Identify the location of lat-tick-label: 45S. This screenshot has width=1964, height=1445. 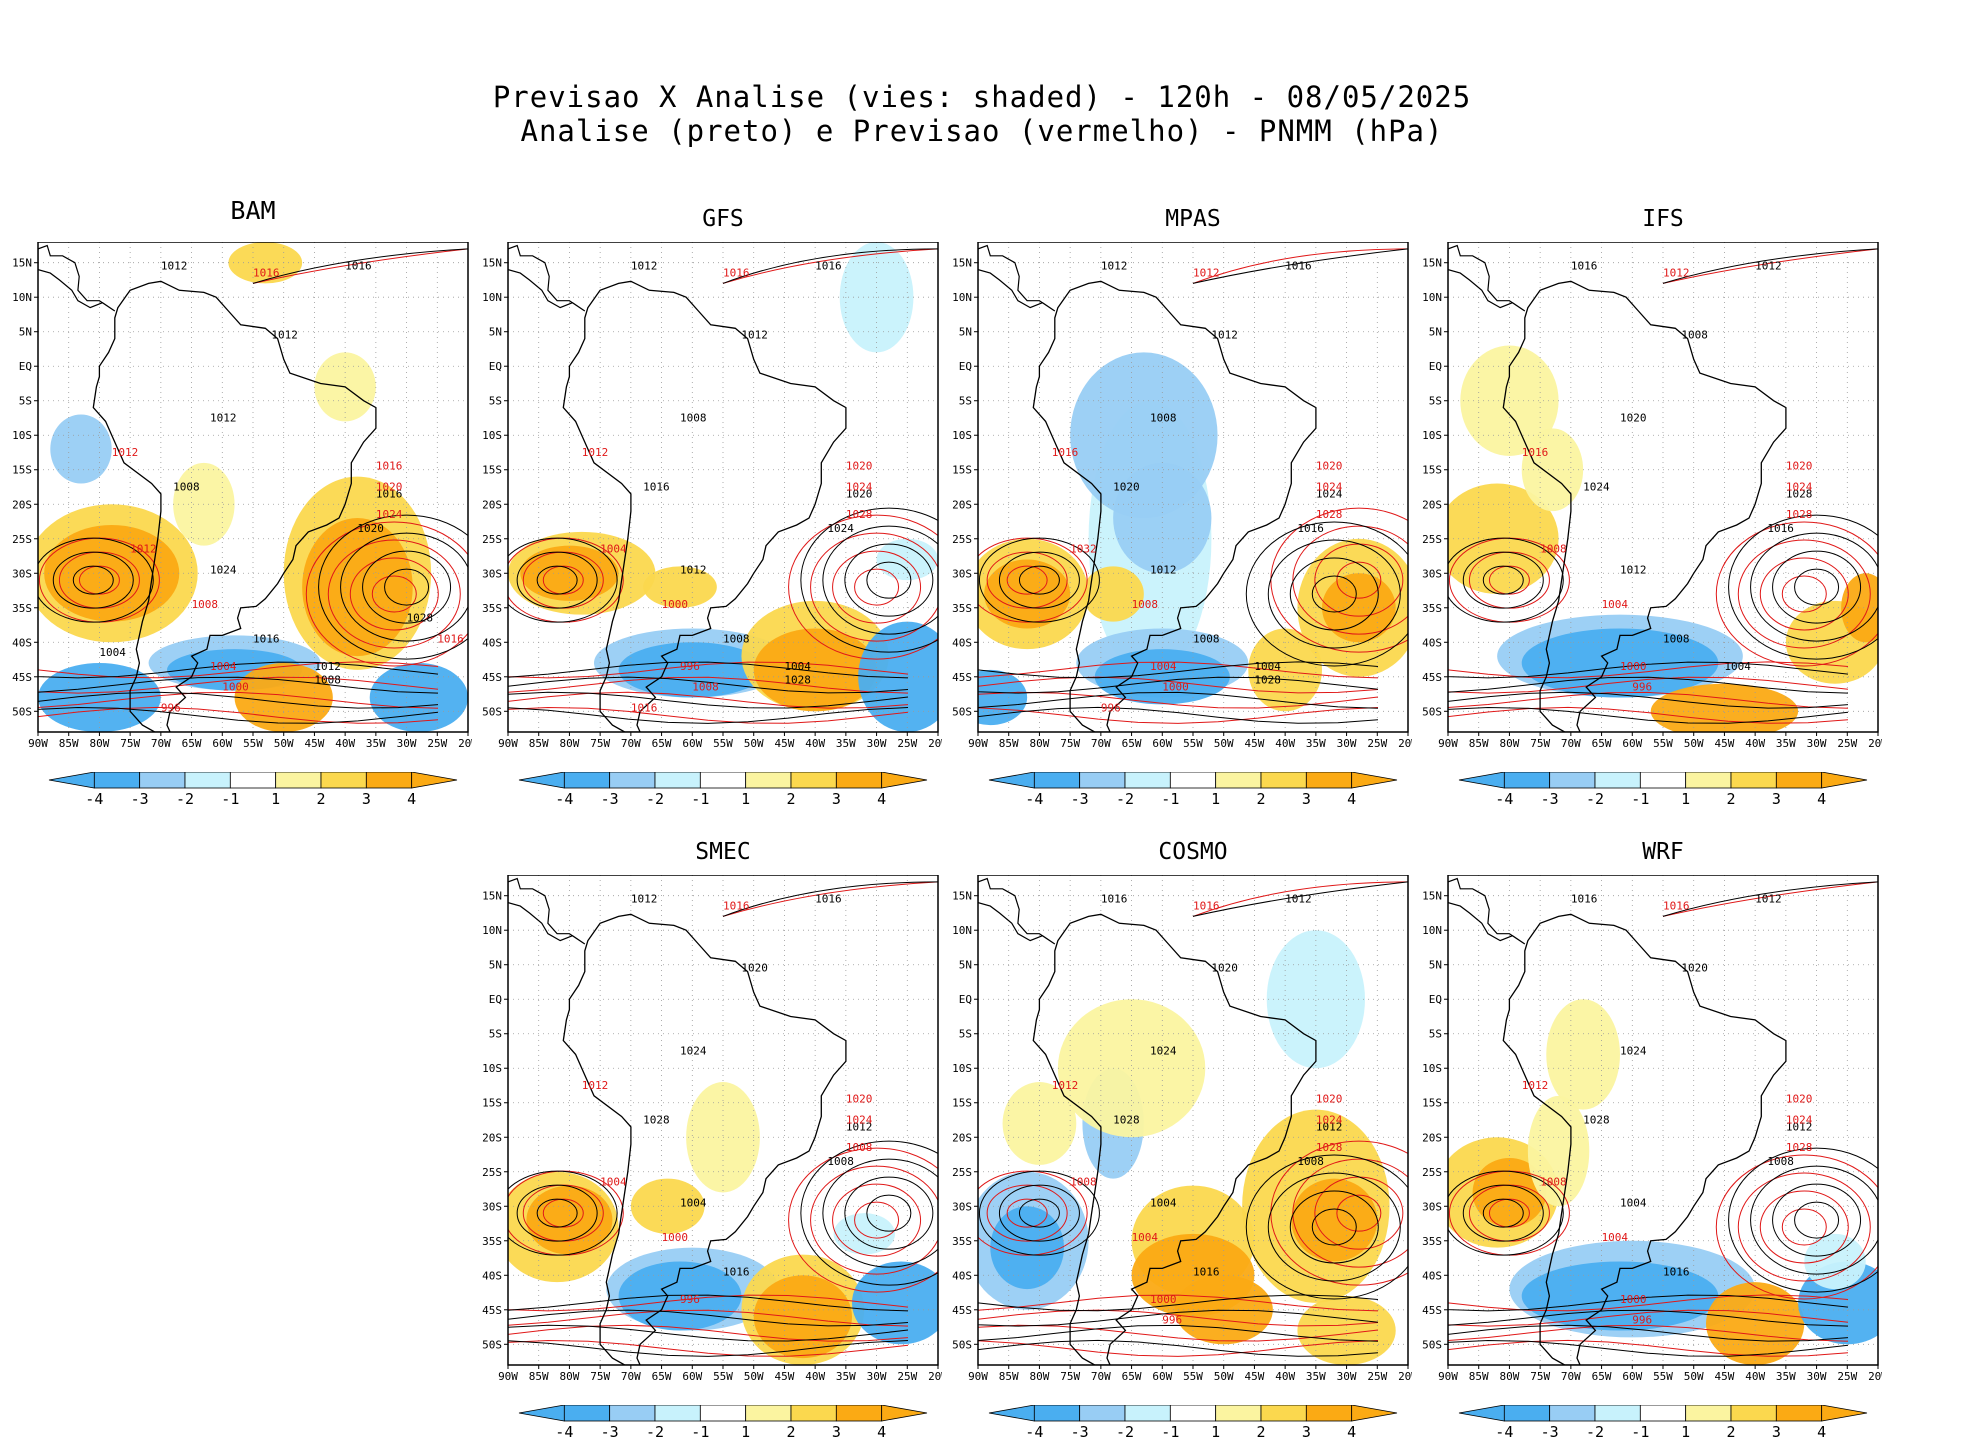
(492, 1310).